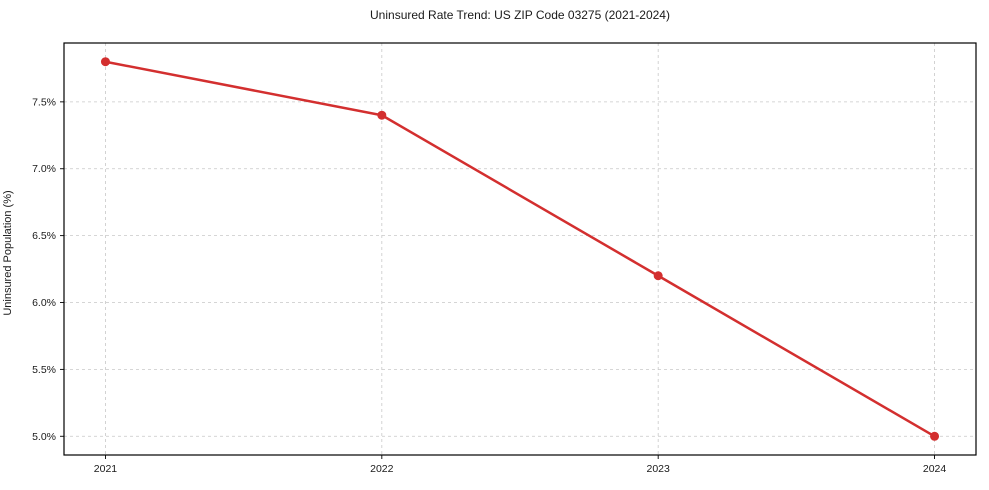 Image resolution: width=989 pixels, height=490 pixels. What do you see at coordinates (106, 469) in the screenshot?
I see `x-tick-label: 2021` at bounding box center [106, 469].